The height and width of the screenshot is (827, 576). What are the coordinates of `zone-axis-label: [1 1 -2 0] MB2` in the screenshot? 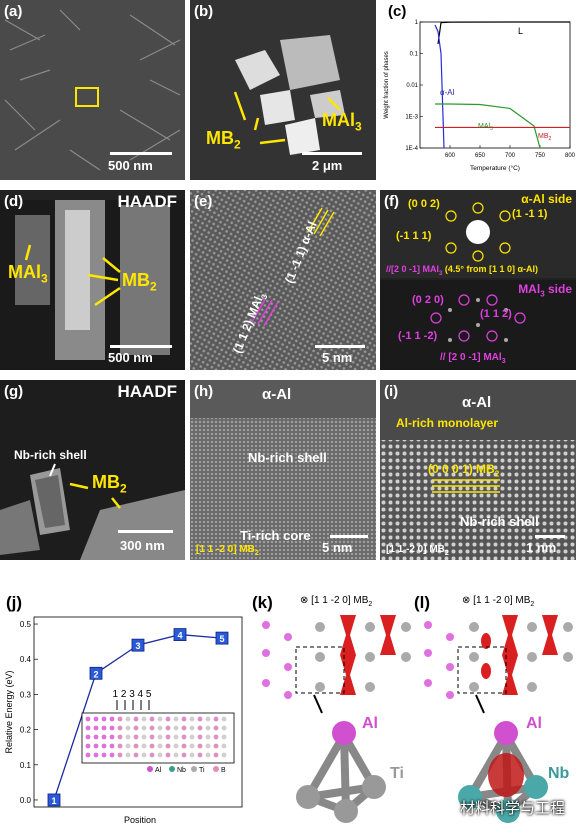 It's located at (417, 550).